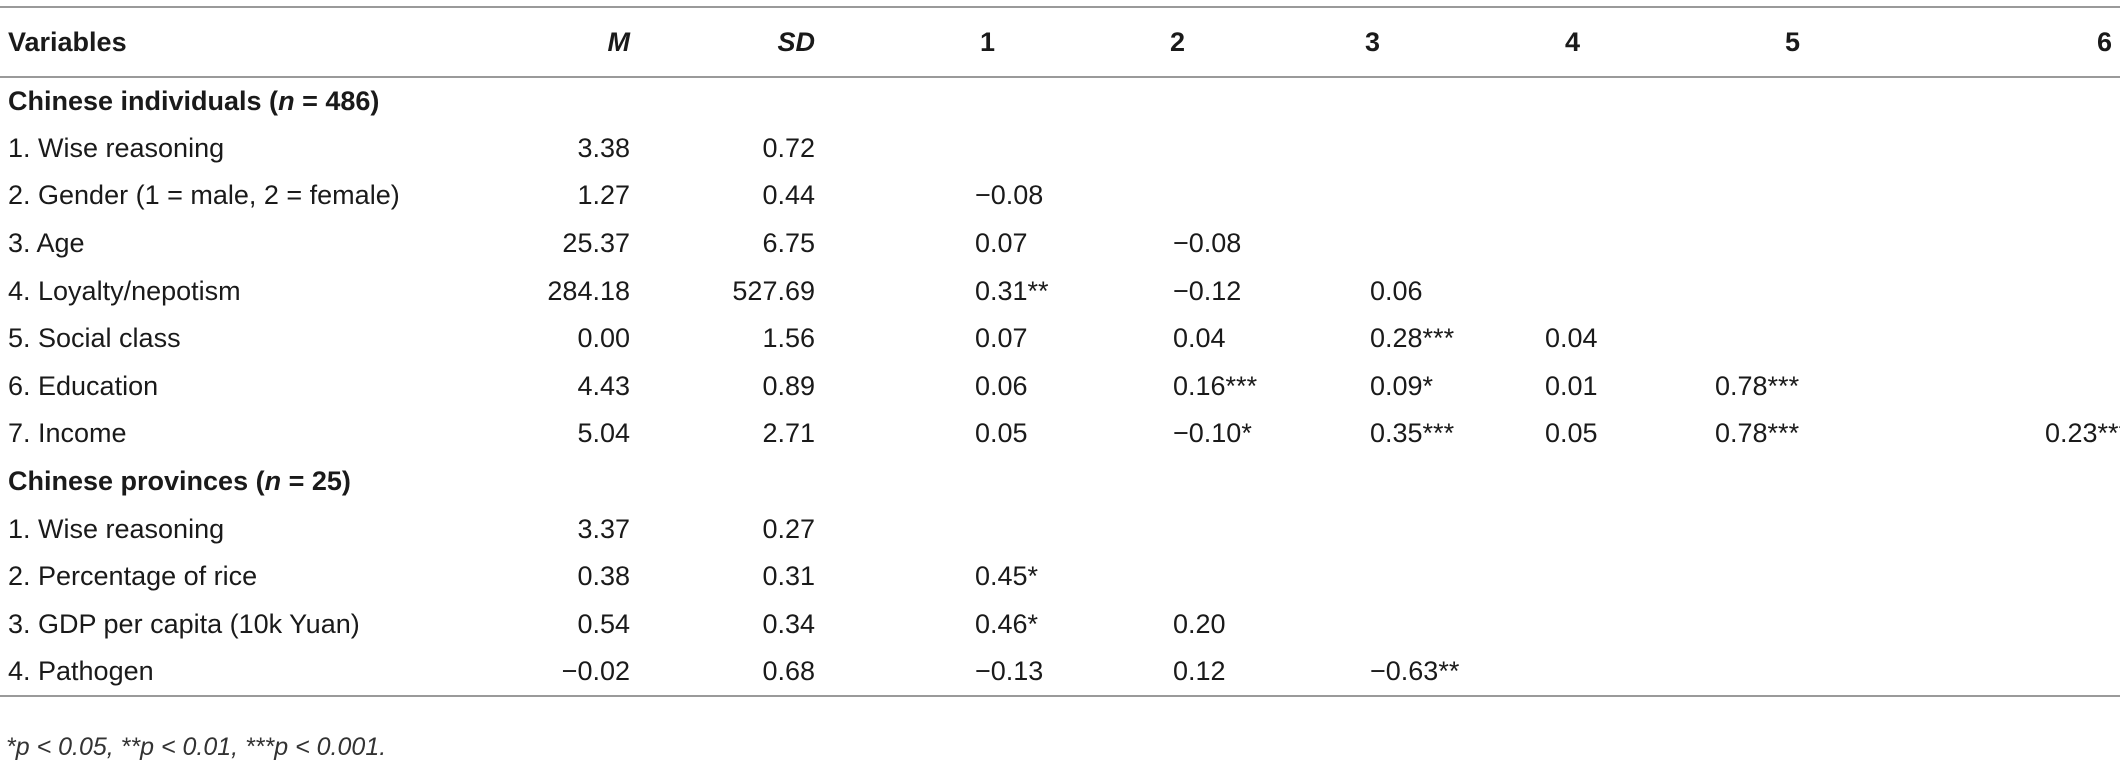 This screenshot has width=2120, height=770. What do you see at coordinates (1155, 42) in the screenshot?
I see `header-col-2: 2` at bounding box center [1155, 42].